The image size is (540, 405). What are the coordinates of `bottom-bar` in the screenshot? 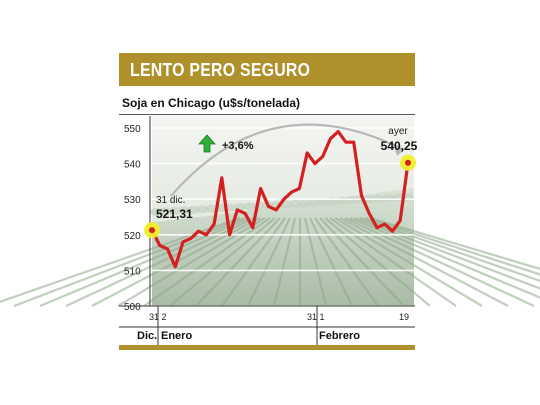 It's located at (267, 347).